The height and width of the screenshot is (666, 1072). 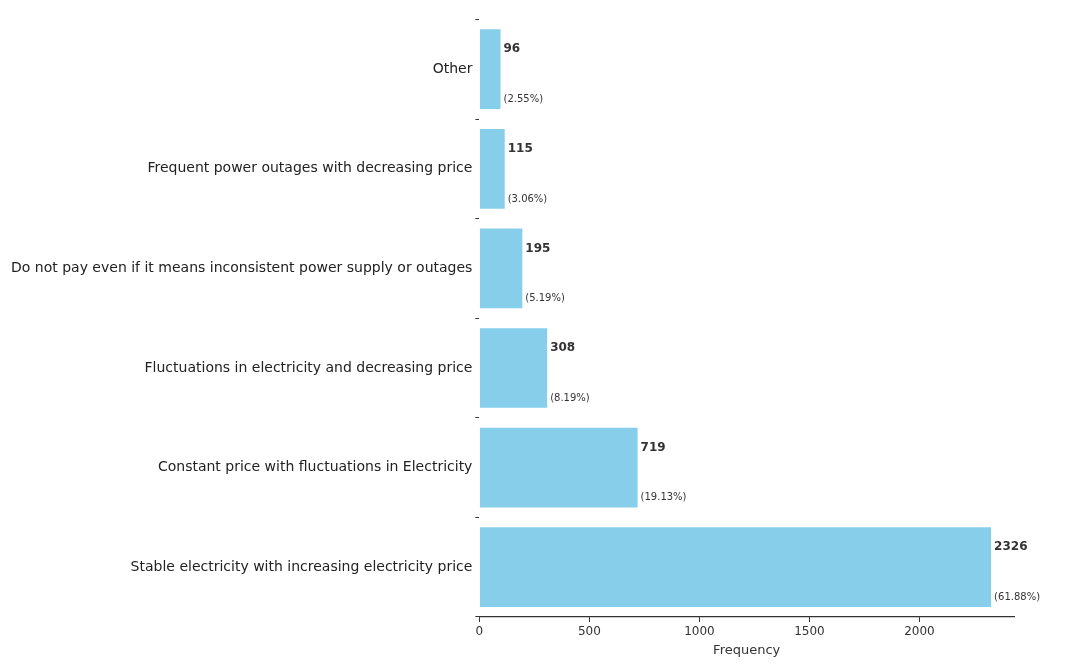 What do you see at coordinates (570, 371) in the screenshot?
I see `text: 308 (8.19%)` at bounding box center [570, 371].